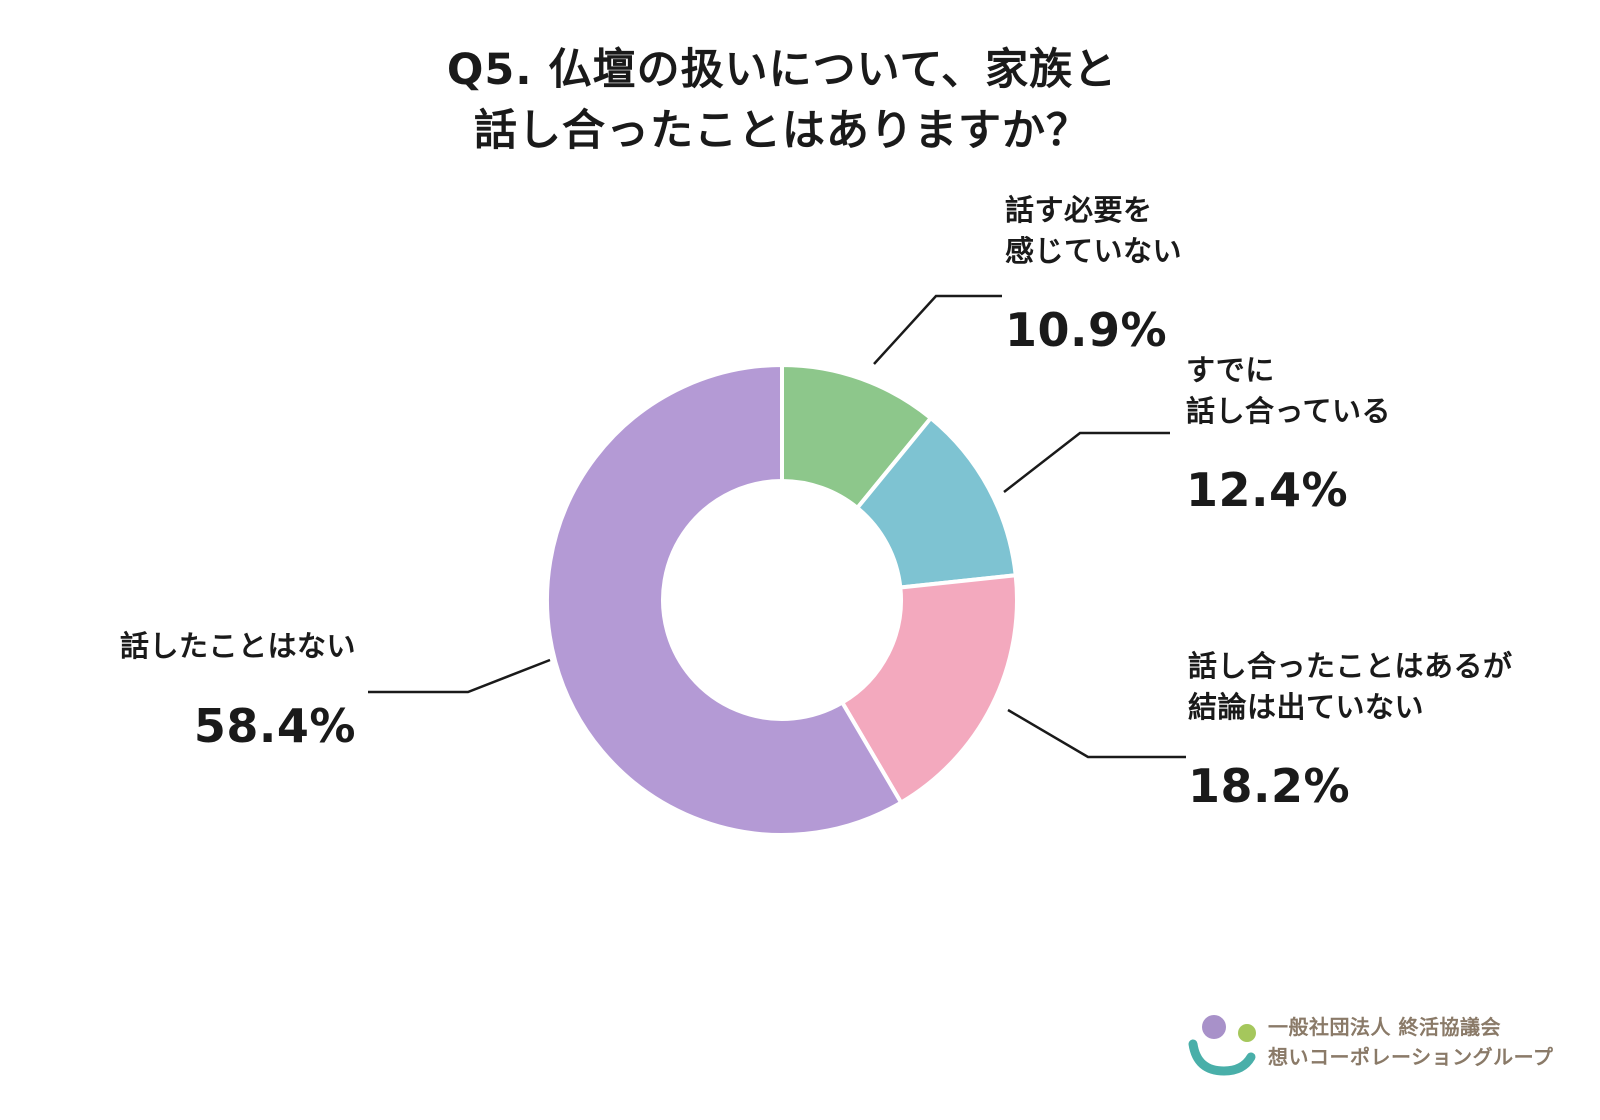 This screenshot has width=1600, height=1120. I want to click on label-never-talked: 話したことはない 58.4%, so click(222, 689).